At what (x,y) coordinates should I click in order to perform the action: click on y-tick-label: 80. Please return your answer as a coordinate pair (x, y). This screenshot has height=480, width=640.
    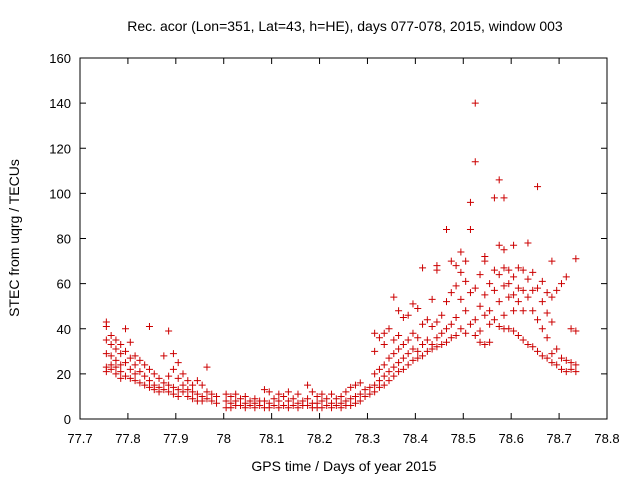
    Looking at the image, I should click on (64, 239).